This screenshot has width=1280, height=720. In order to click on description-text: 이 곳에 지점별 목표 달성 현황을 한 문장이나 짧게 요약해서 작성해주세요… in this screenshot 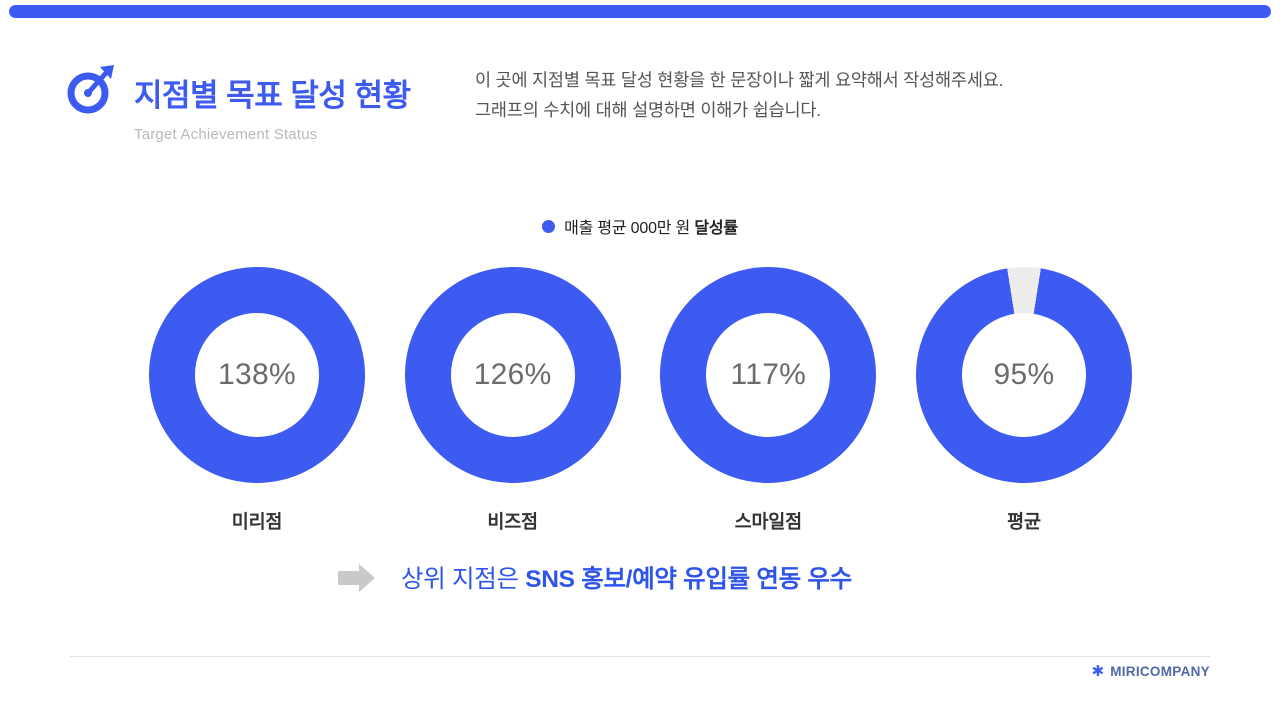, I will do `click(775, 96)`.